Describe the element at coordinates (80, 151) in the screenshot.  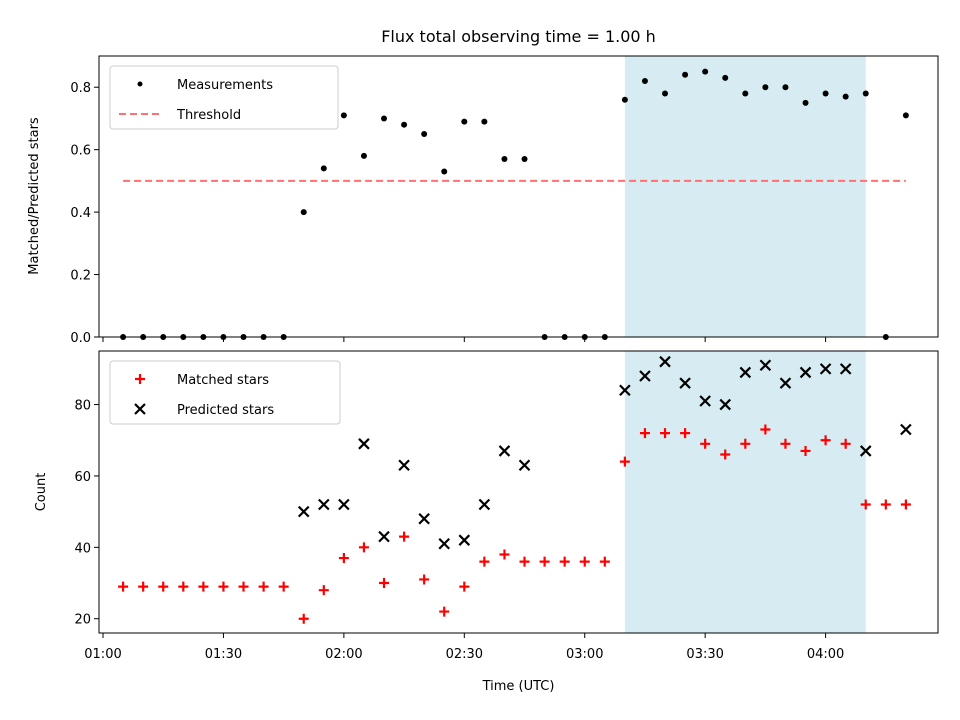
I see `y-tick-label: 0.6` at that location.